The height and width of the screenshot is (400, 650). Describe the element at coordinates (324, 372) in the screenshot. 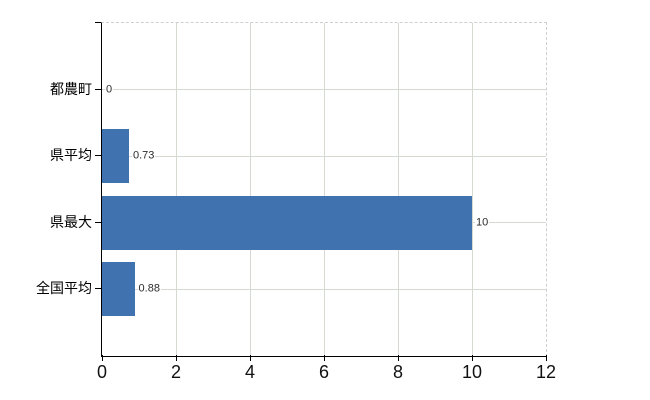

I see `x-axis-tick-label: 6` at that location.